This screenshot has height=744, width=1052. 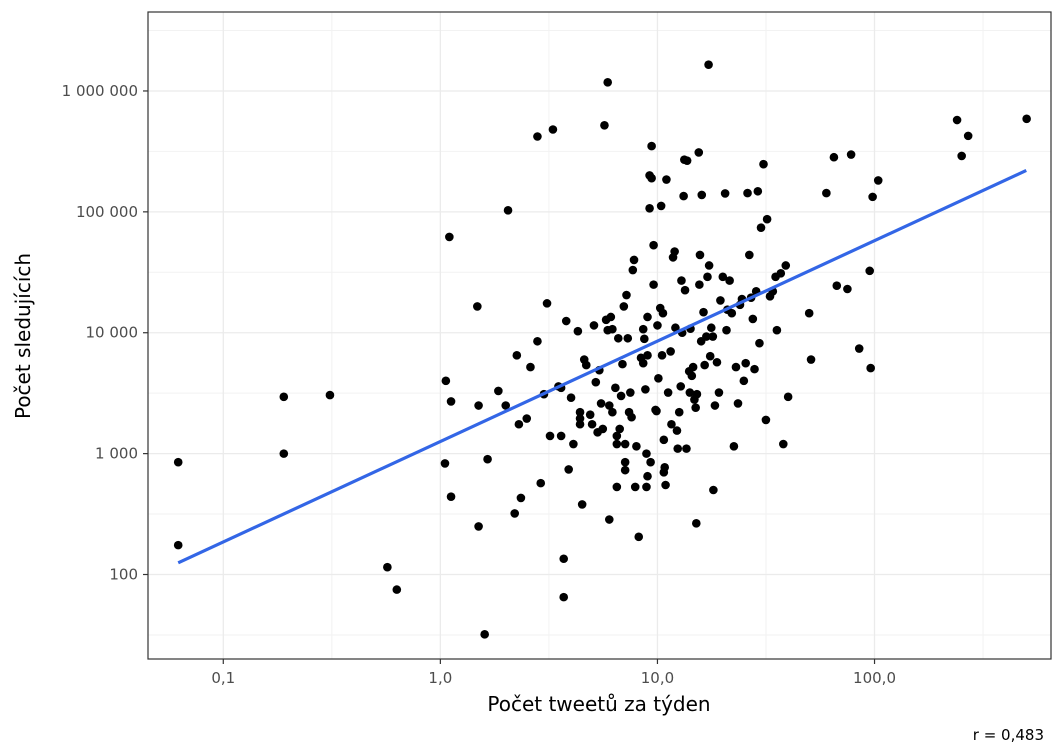 What do you see at coordinates (100, 91) in the screenshot?
I see `y-tick-label: 1 000 000` at bounding box center [100, 91].